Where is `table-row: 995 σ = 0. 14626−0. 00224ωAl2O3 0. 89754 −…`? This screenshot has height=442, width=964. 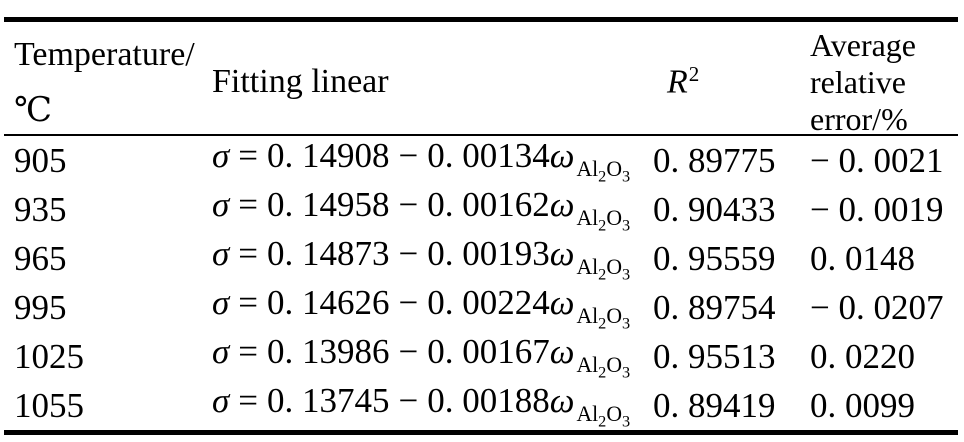
table-row: 995 σ = 0. 14626−0. 00224ωAl2O3 0. 89754 −… is located at coordinates (481, 307).